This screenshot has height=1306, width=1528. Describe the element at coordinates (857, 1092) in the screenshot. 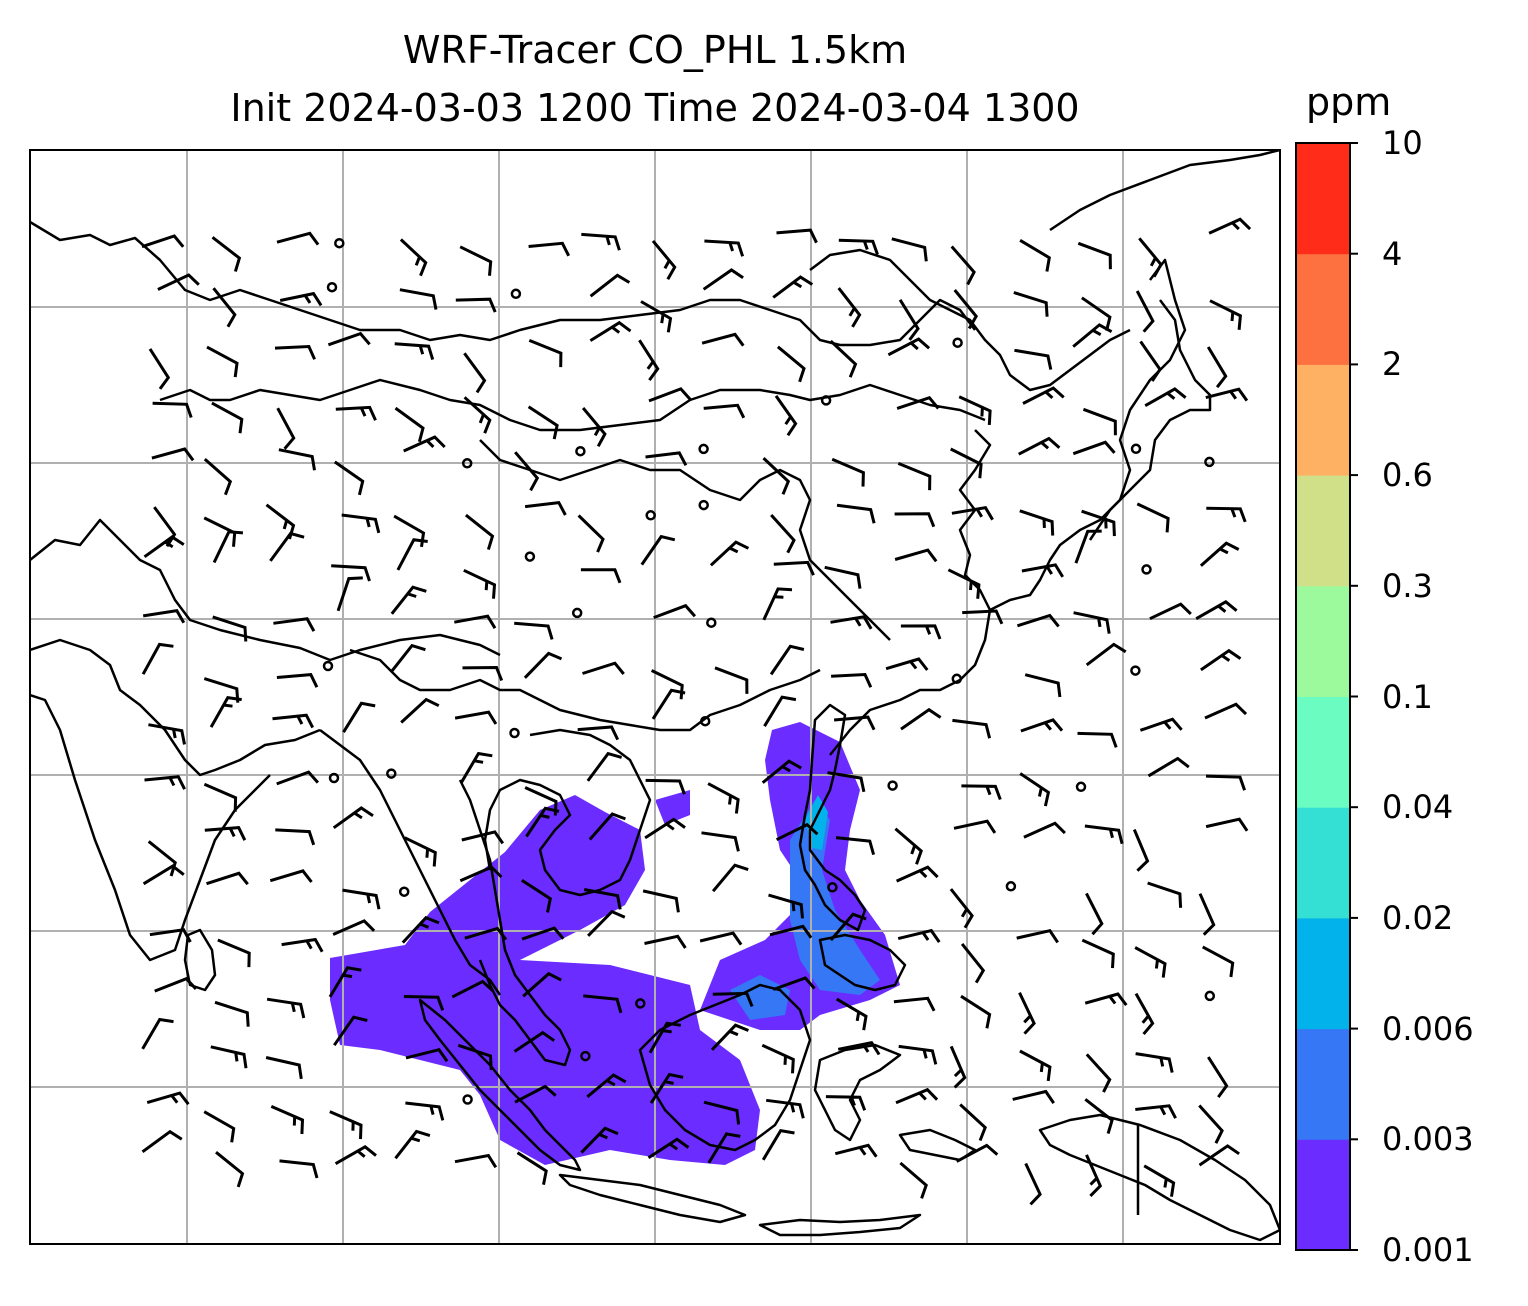

I see `coastline-sulawesi` at that location.